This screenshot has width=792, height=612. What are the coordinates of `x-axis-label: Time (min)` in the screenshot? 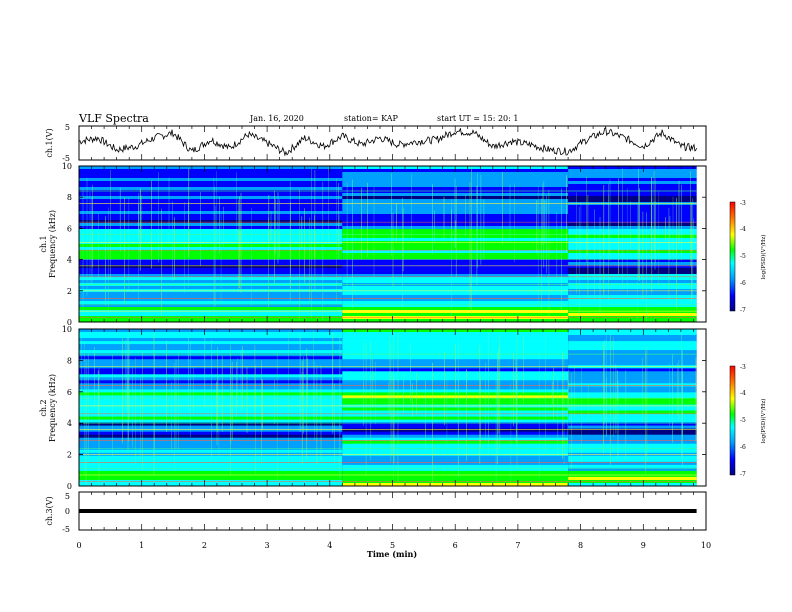 It's located at (392, 554).